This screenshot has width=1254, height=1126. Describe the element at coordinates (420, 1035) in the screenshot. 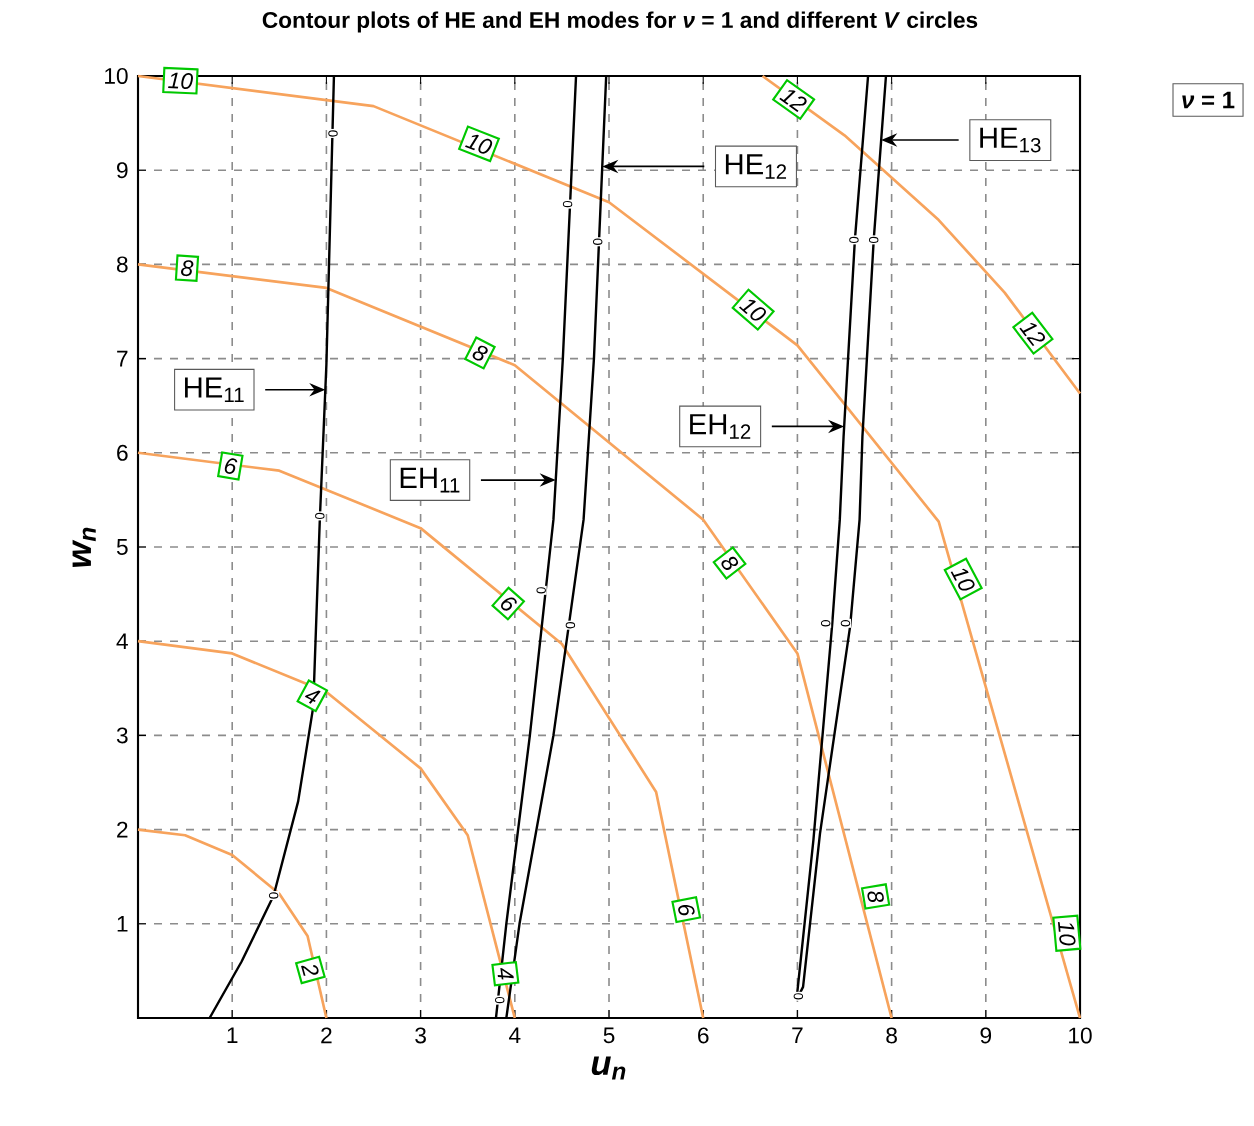

I see `x-tick-label: 3` at that location.